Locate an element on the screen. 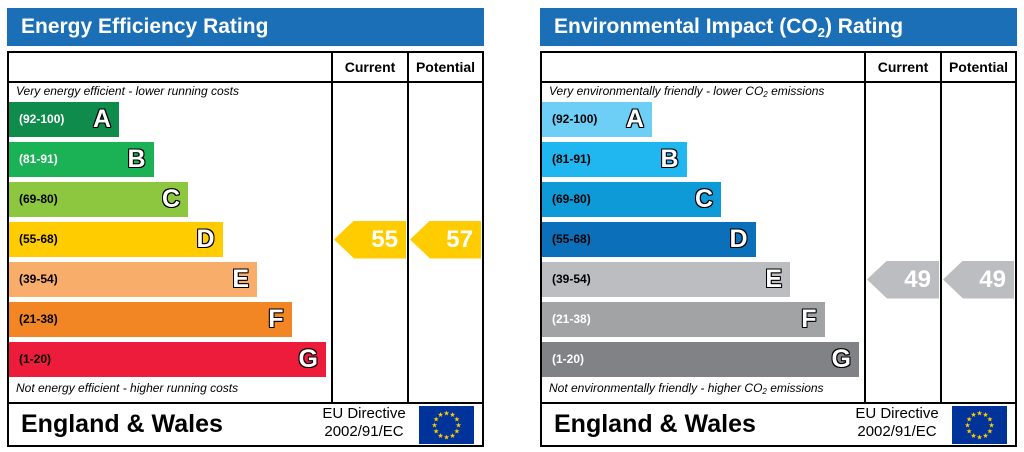 The height and width of the screenshot is (452, 1024). note-part: Very environmentally friendly - lower CO is located at coordinates (656, 91).